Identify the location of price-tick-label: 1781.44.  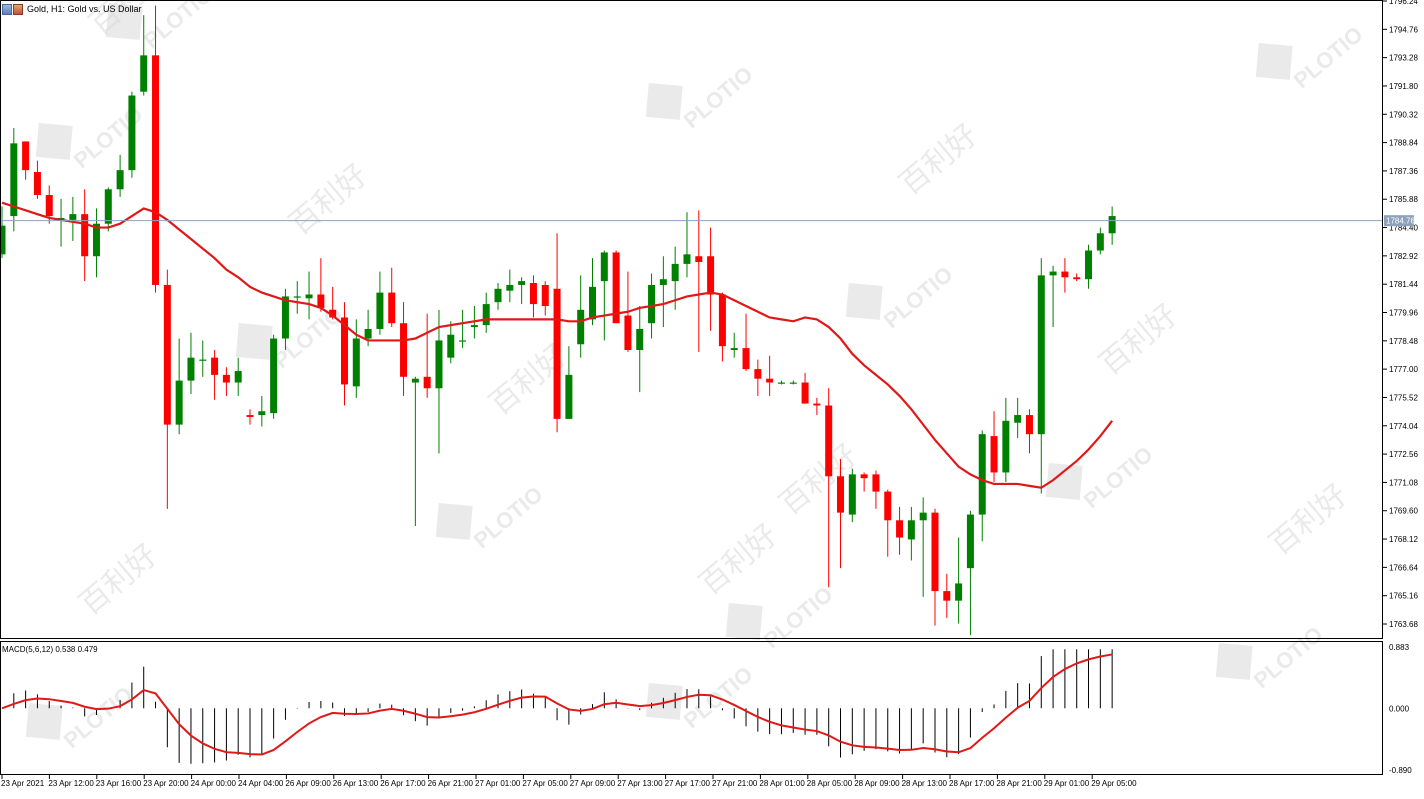
(1403, 284).